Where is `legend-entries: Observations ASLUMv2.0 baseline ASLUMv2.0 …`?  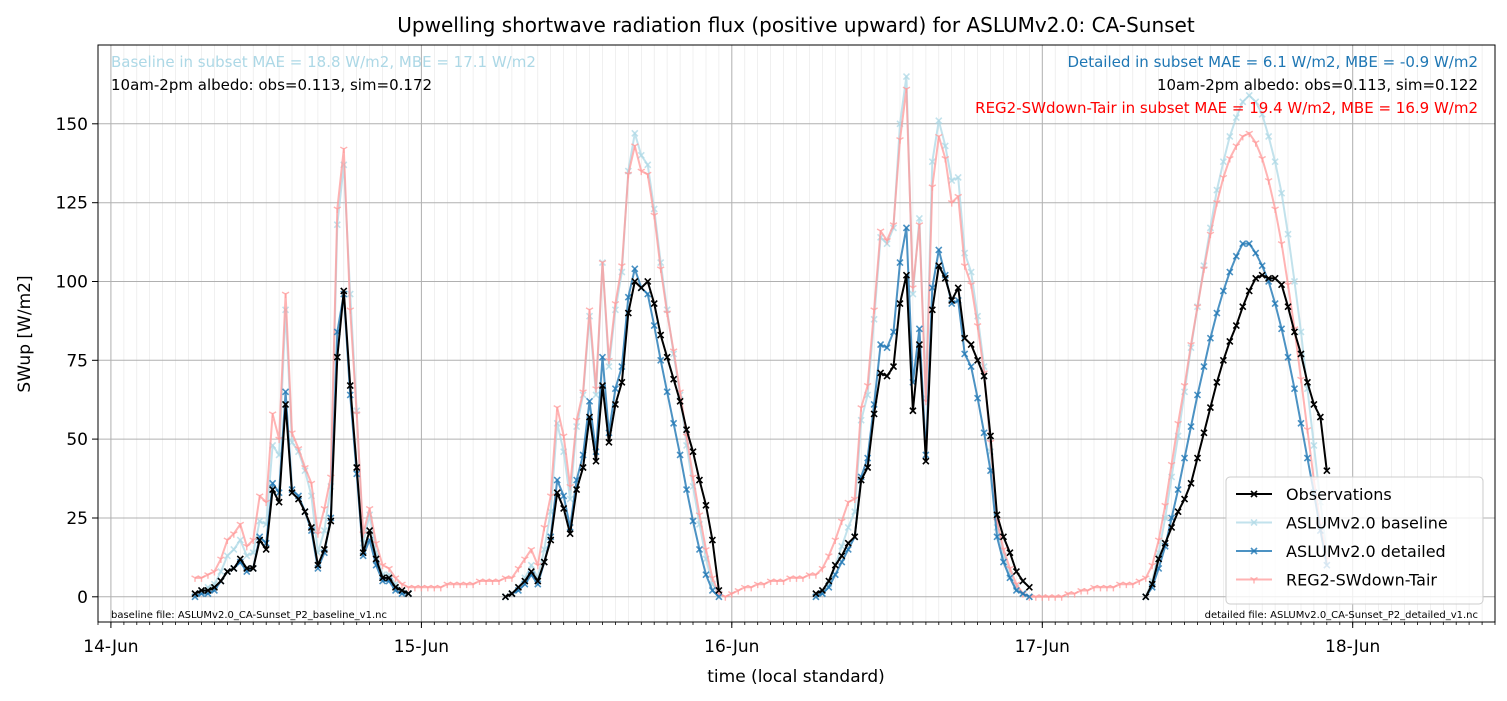
legend-entries: Observations ASLUMv2.0 baseline ASLUMv2.0 … is located at coordinates (1342, 537).